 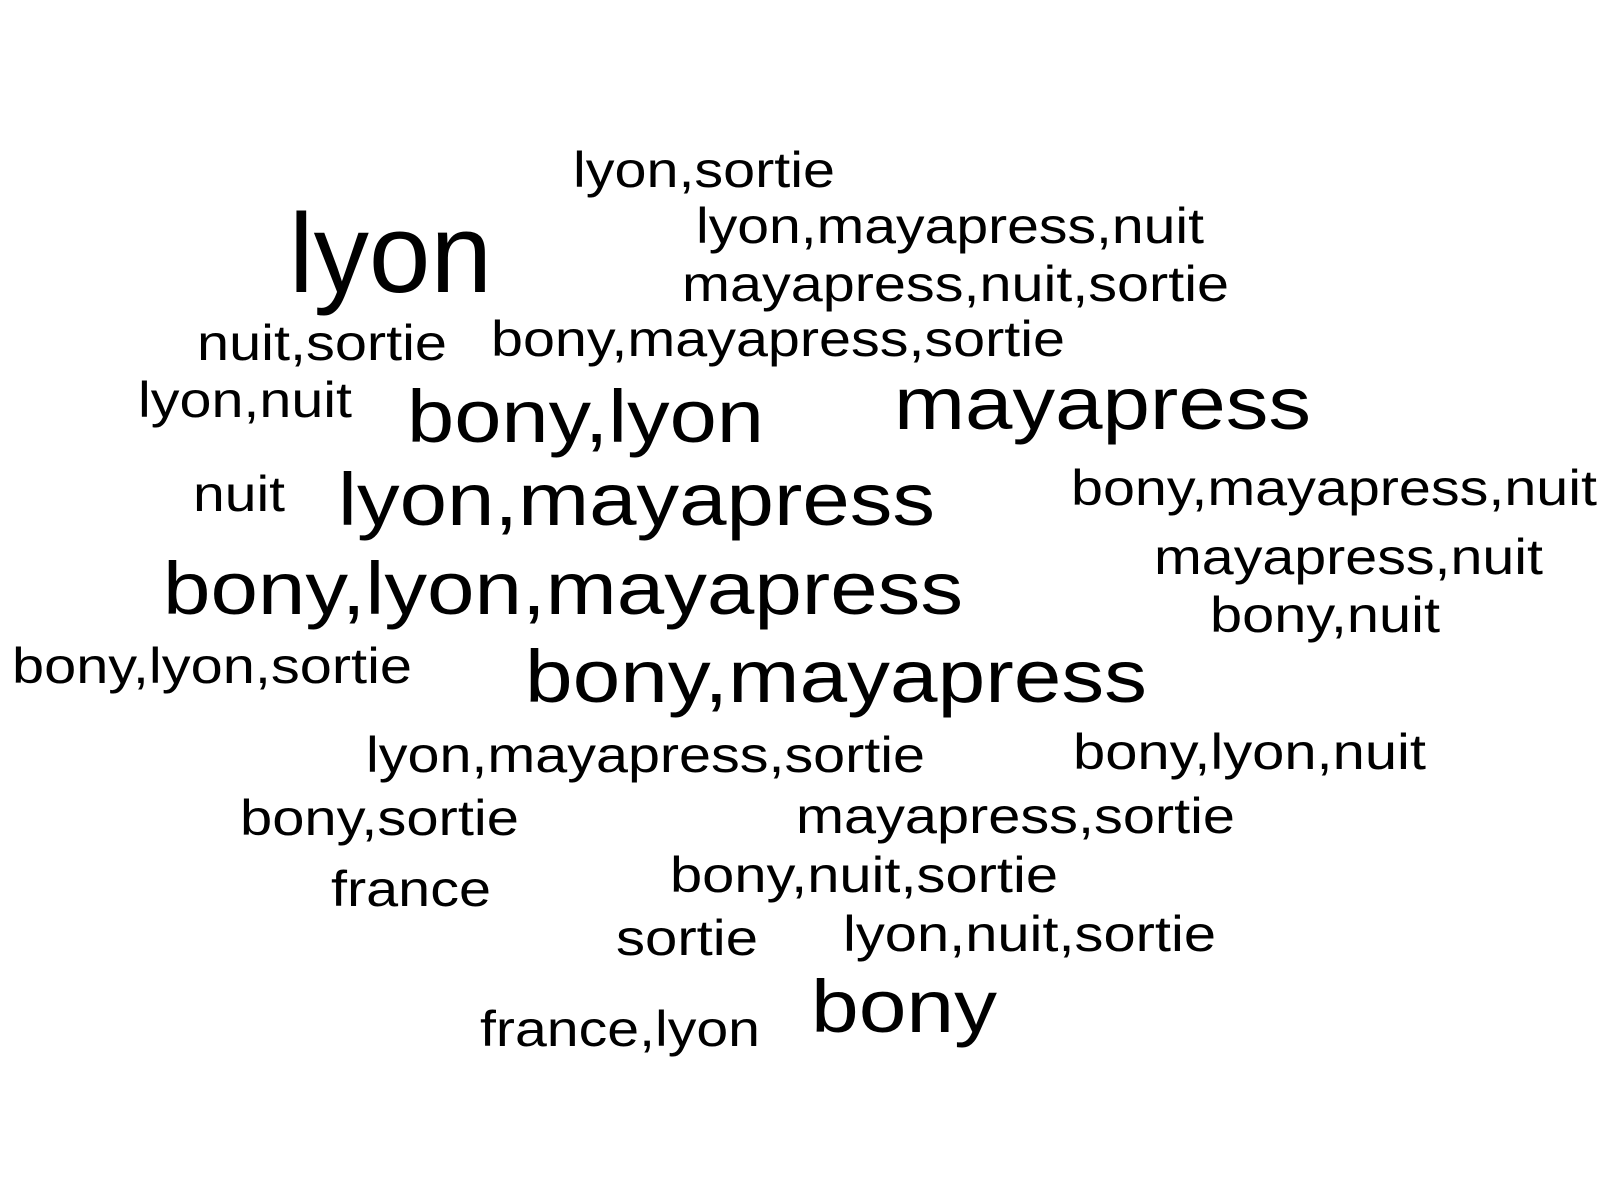 I want to click on word-mayapress-nuit: mayapress,nuit, so click(x=1348, y=557).